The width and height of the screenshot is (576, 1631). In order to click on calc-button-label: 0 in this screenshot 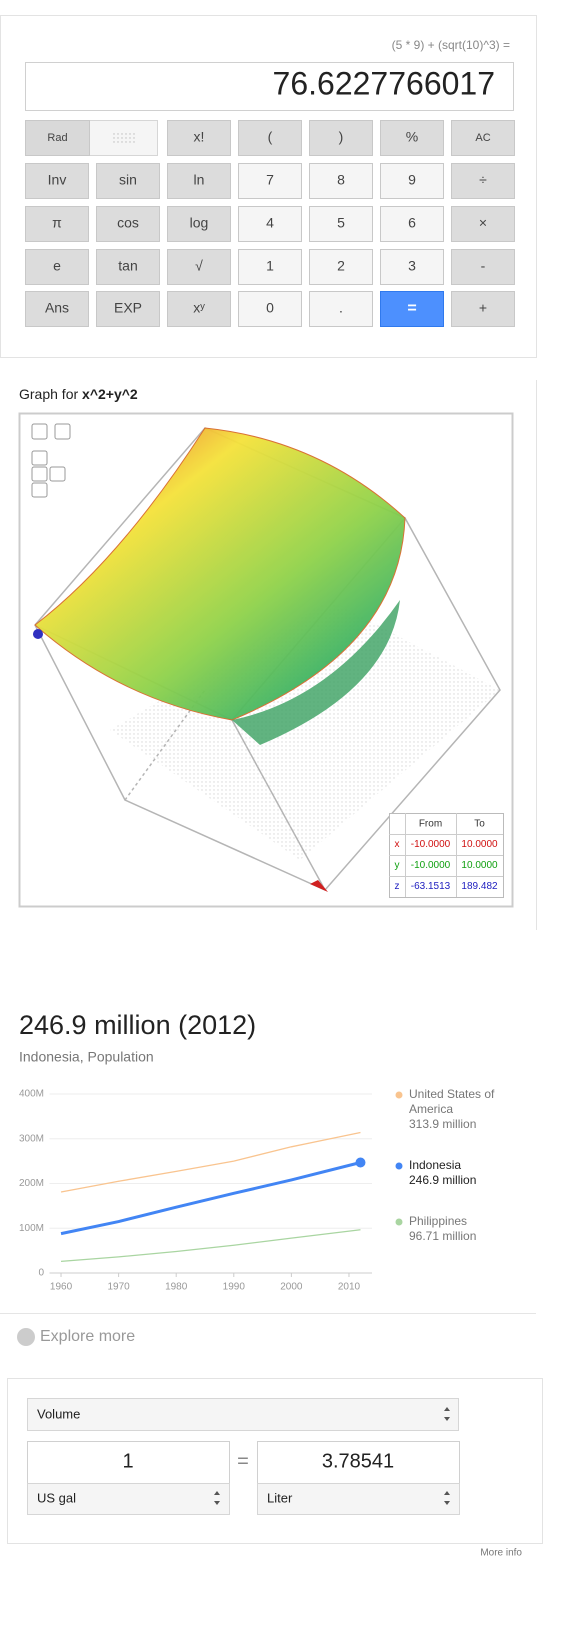, I will do `click(270, 308)`.